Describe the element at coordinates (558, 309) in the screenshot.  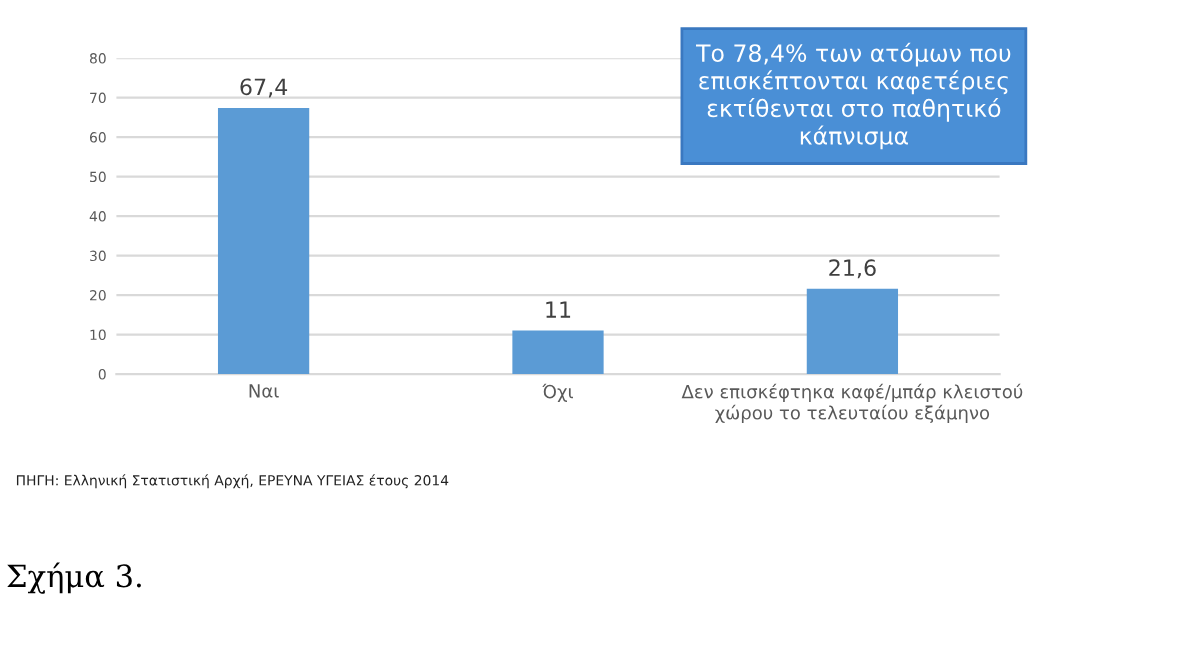
I see `data-label: 11` at that location.